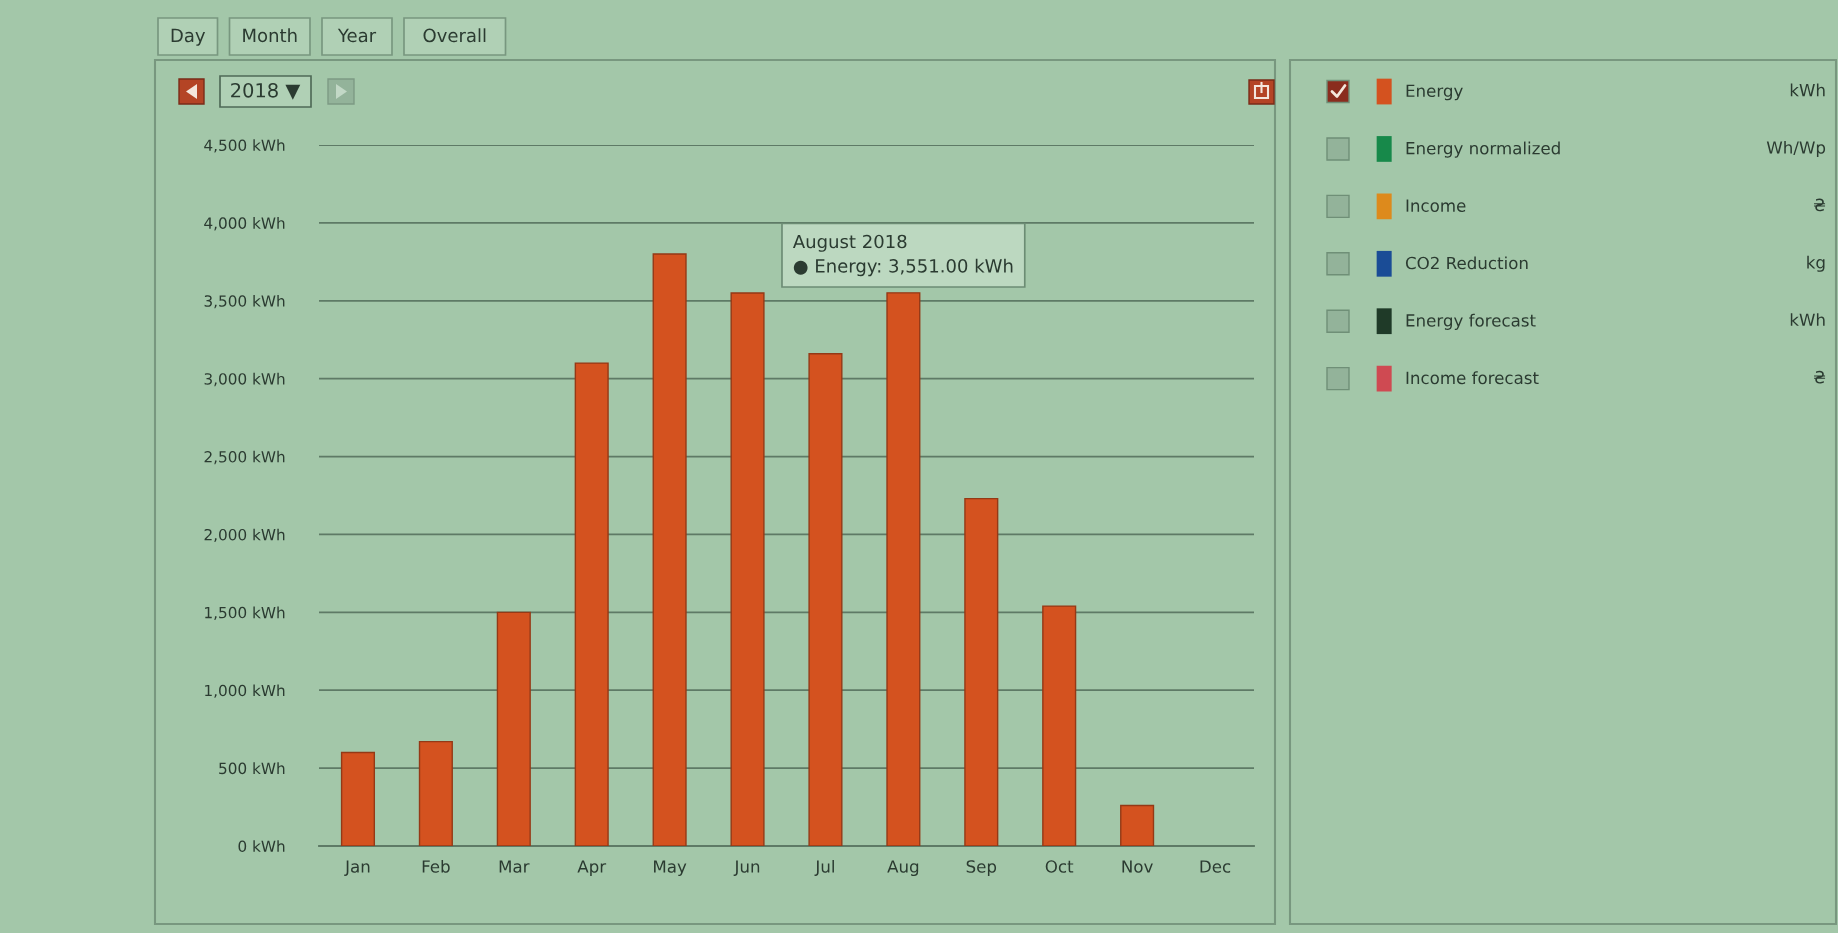  What do you see at coordinates (266, 91) in the screenshot?
I see `text: 2018 ▼` at bounding box center [266, 91].